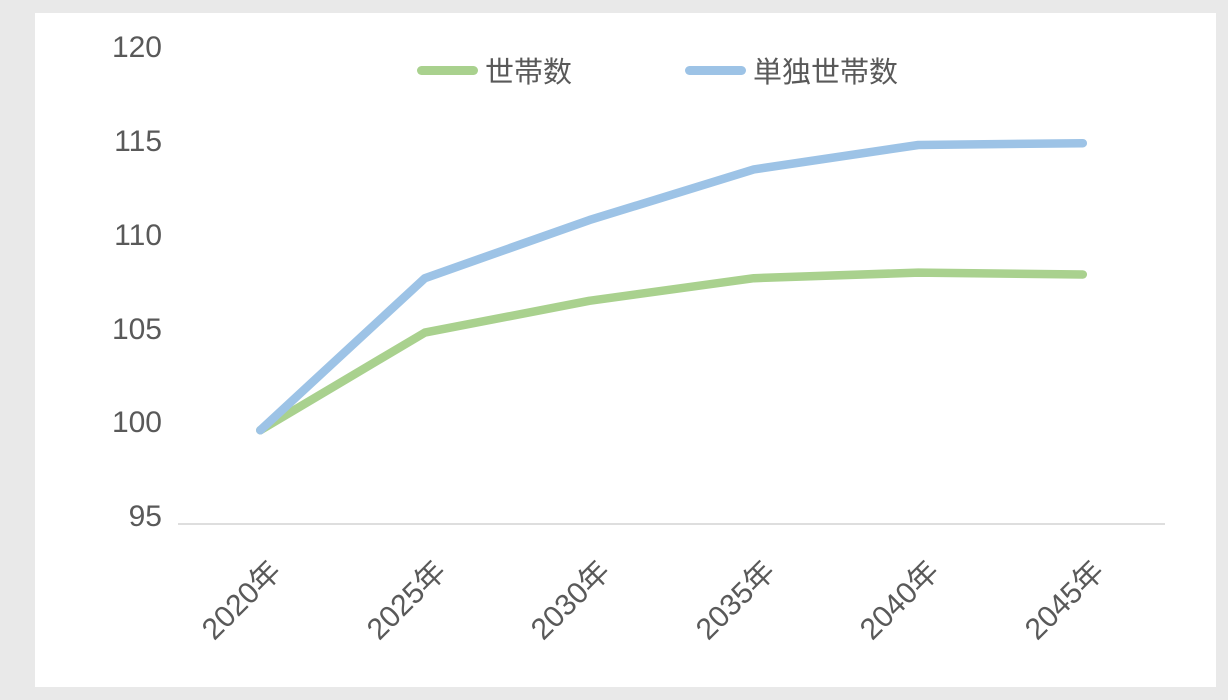  What do you see at coordinates (145, 516) in the screenshot?
I see `y-axis-tick-label: 95` at bounding box center [145, 516].